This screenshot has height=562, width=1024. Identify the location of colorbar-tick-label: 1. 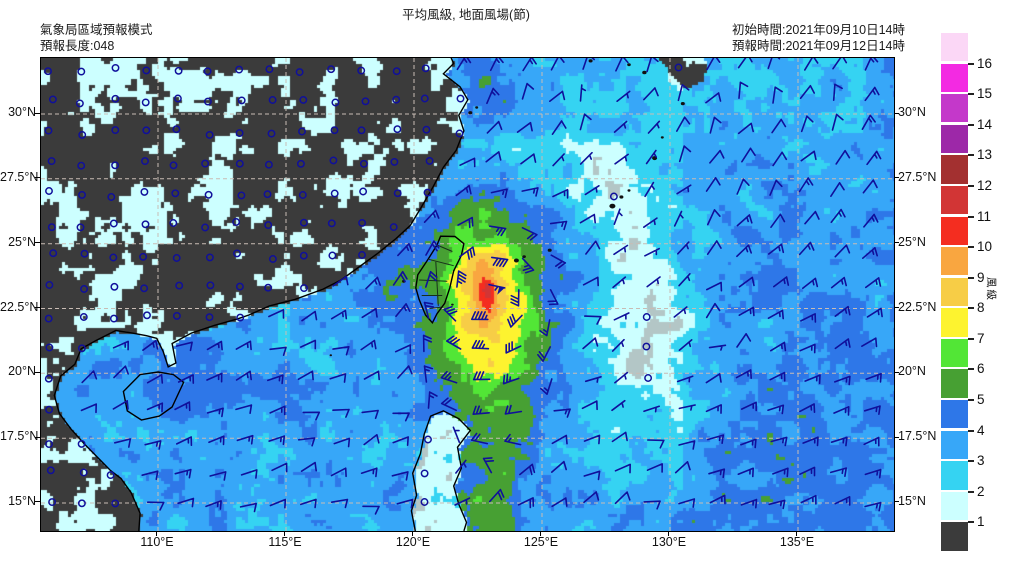
(981, 522).